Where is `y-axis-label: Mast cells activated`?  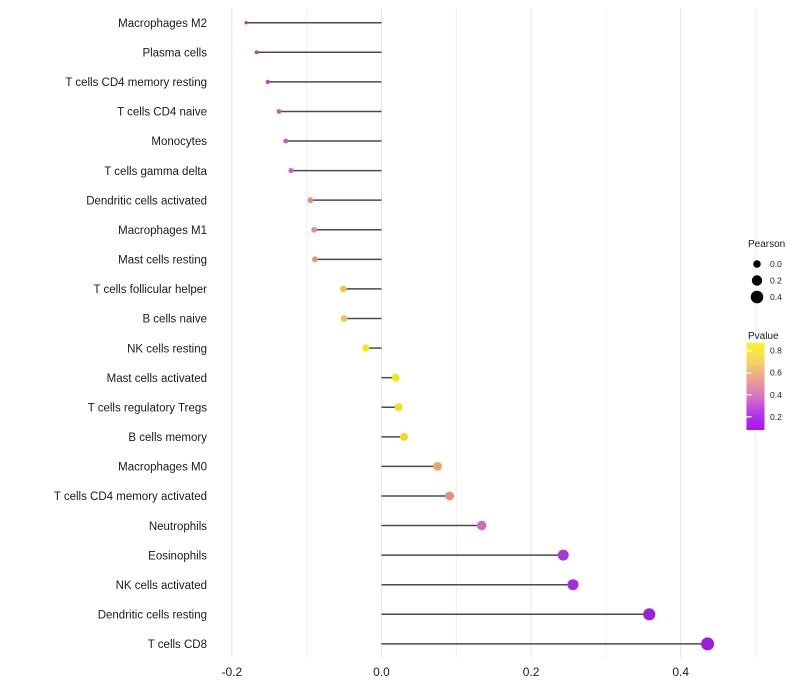 y-axis-label: Mast cells activated is located at coordinates (157, 379).